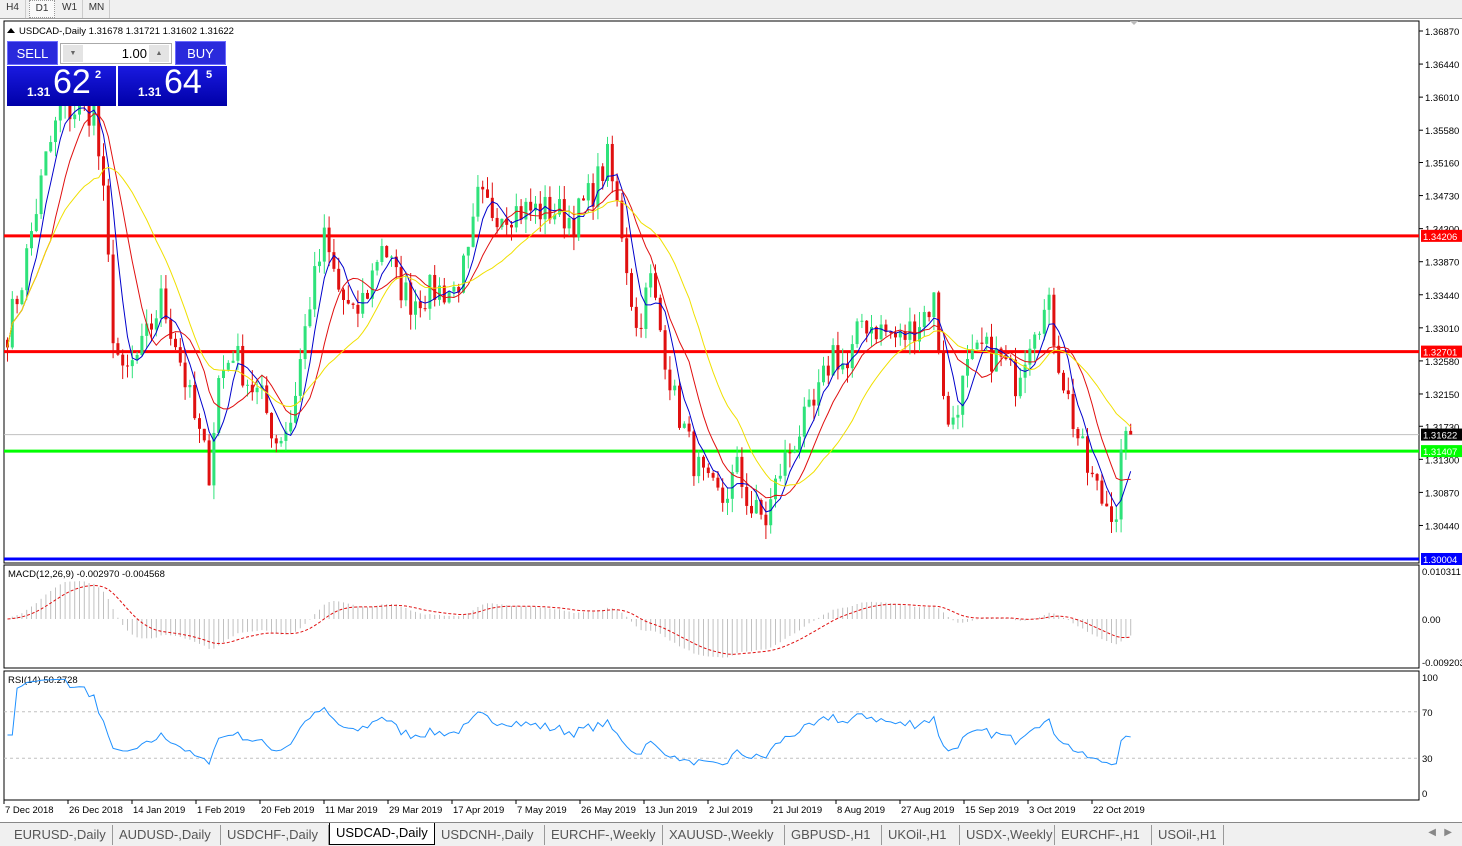  I want to click on chart-tab: USDCHF-,Daily, so click(275, 835).